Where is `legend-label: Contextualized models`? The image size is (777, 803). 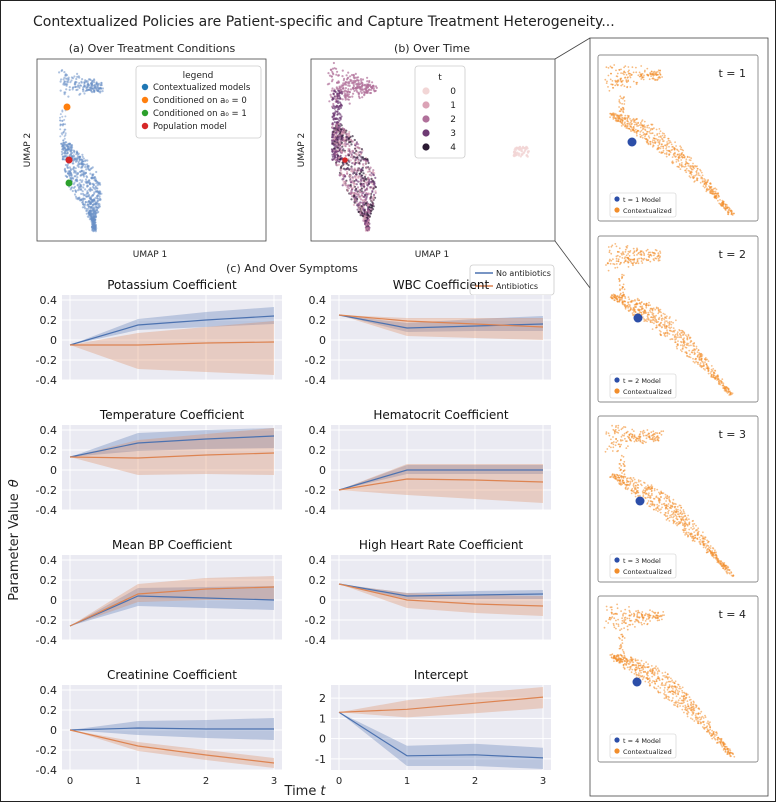
legend-label: Contextualized models is located at coordinates (202, 88).